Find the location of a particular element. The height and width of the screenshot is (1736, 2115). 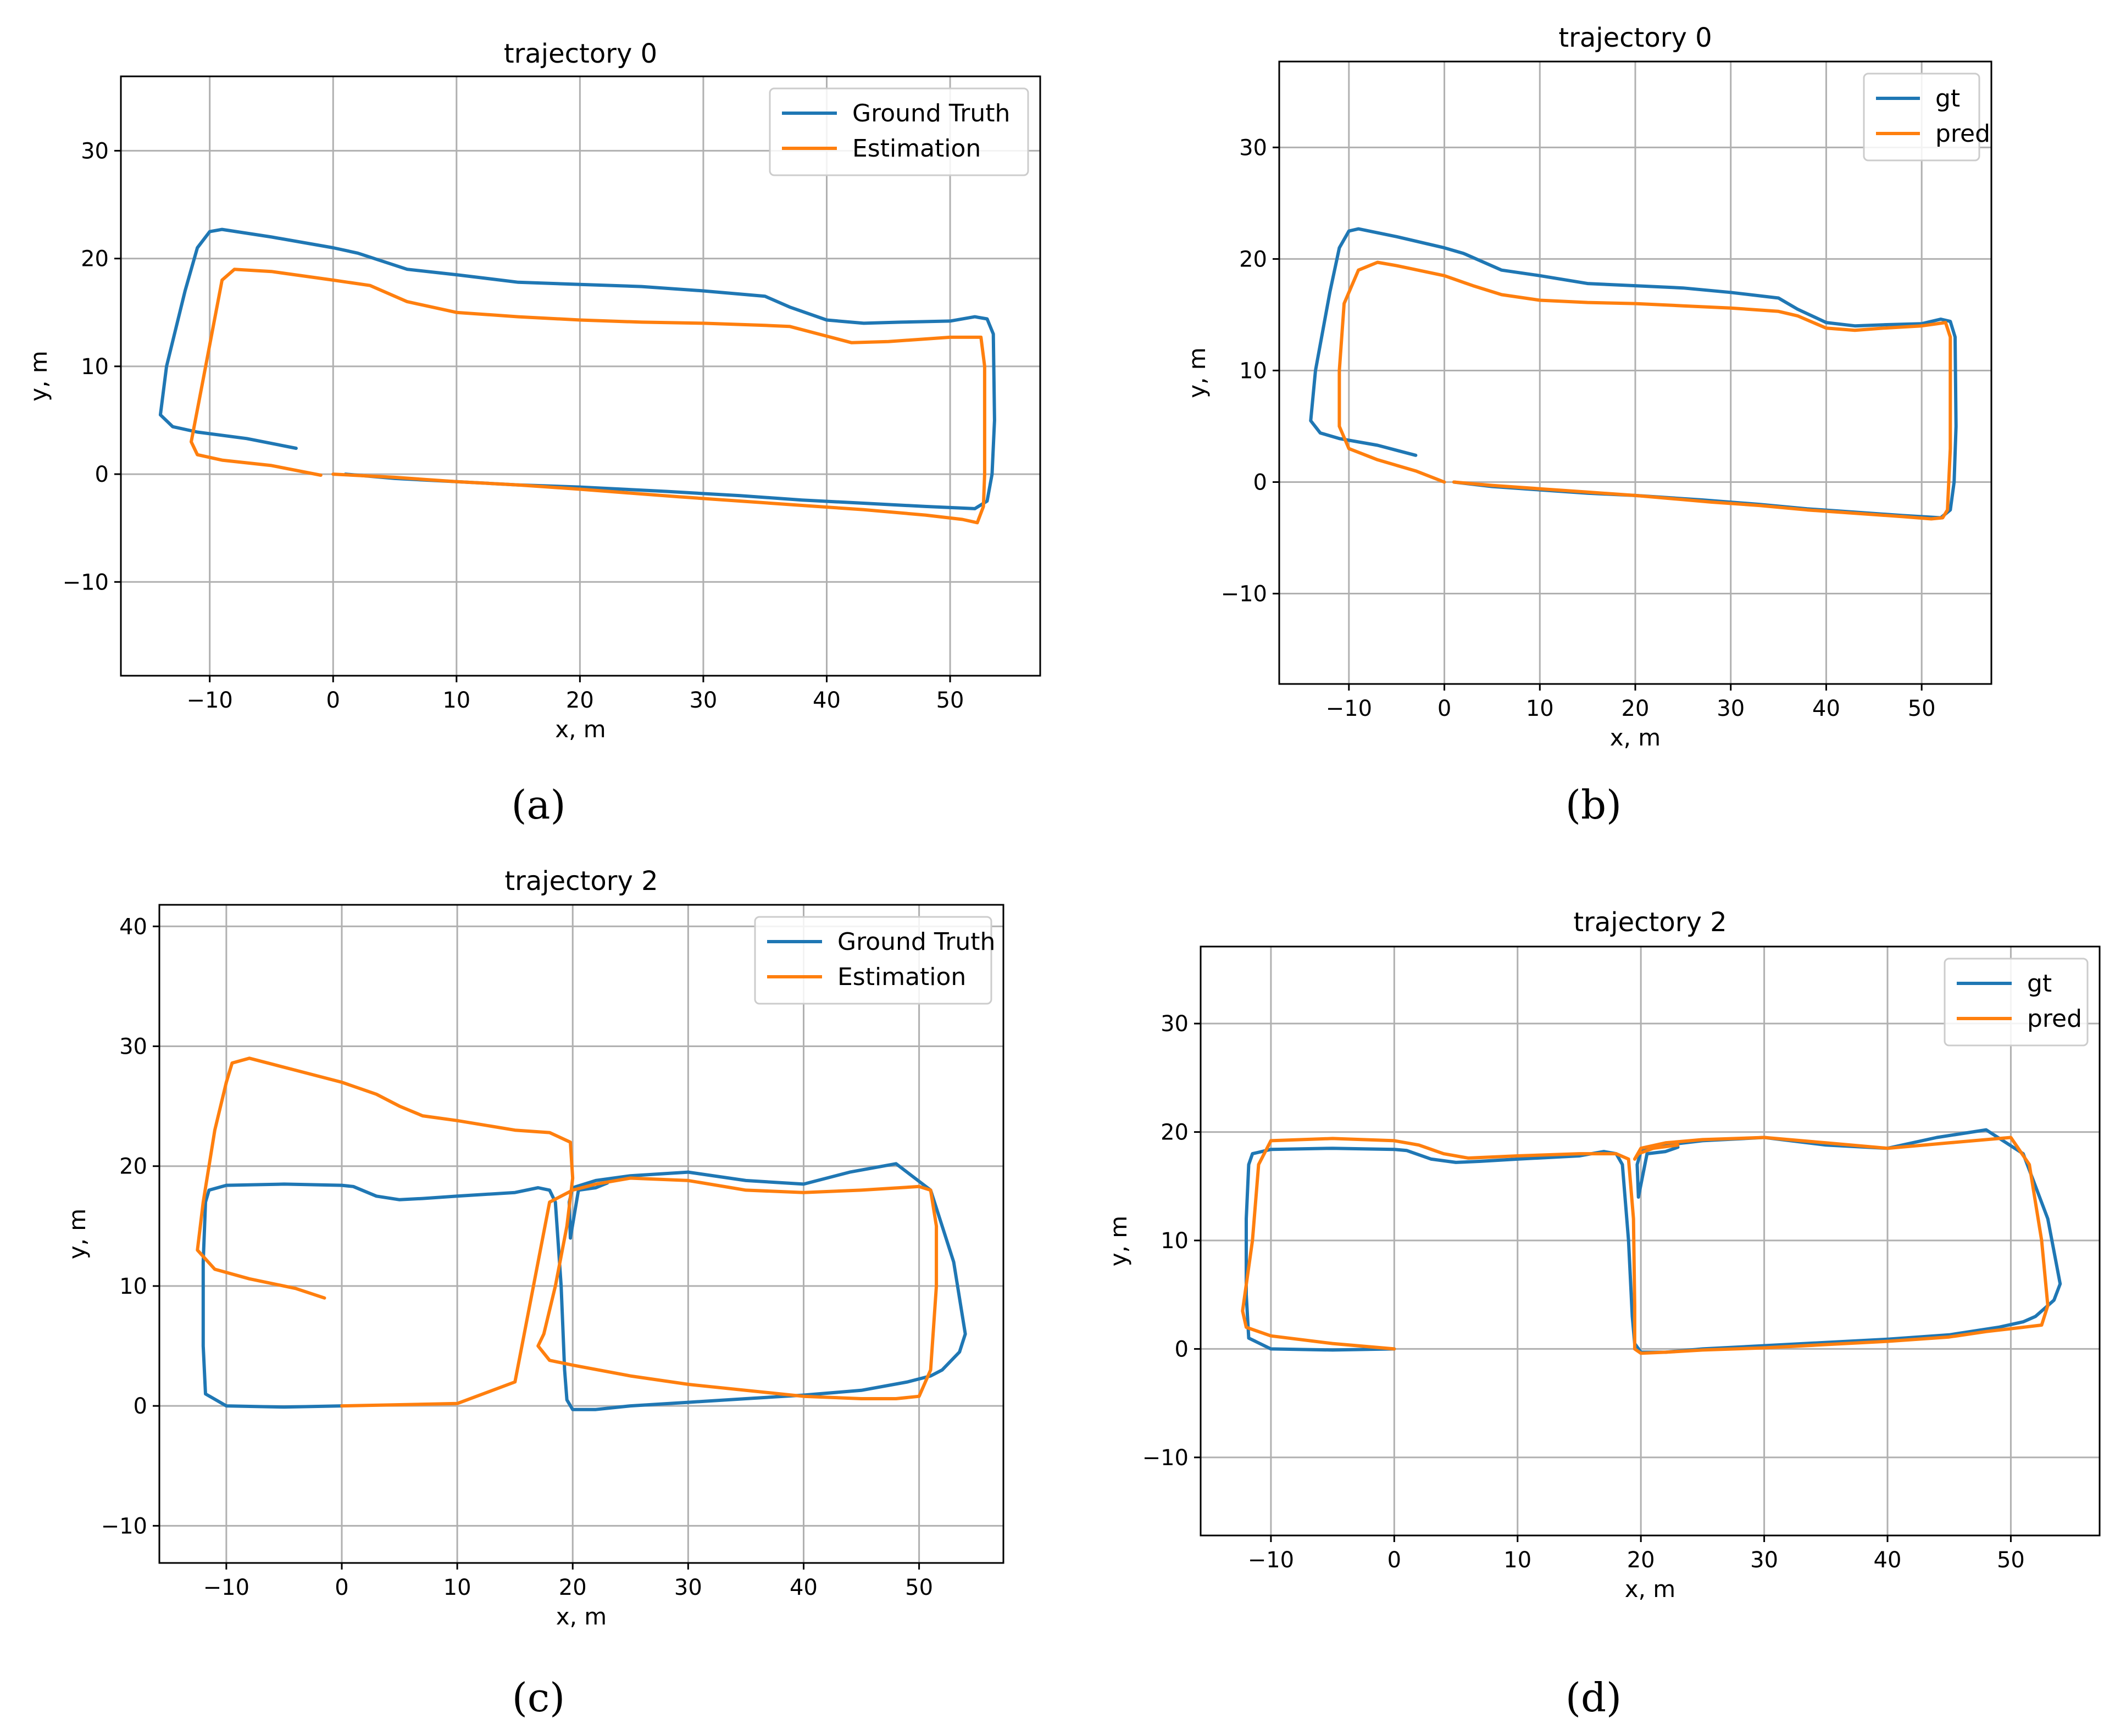

panel-caption: (c) is located at coordinates (539, 1698).